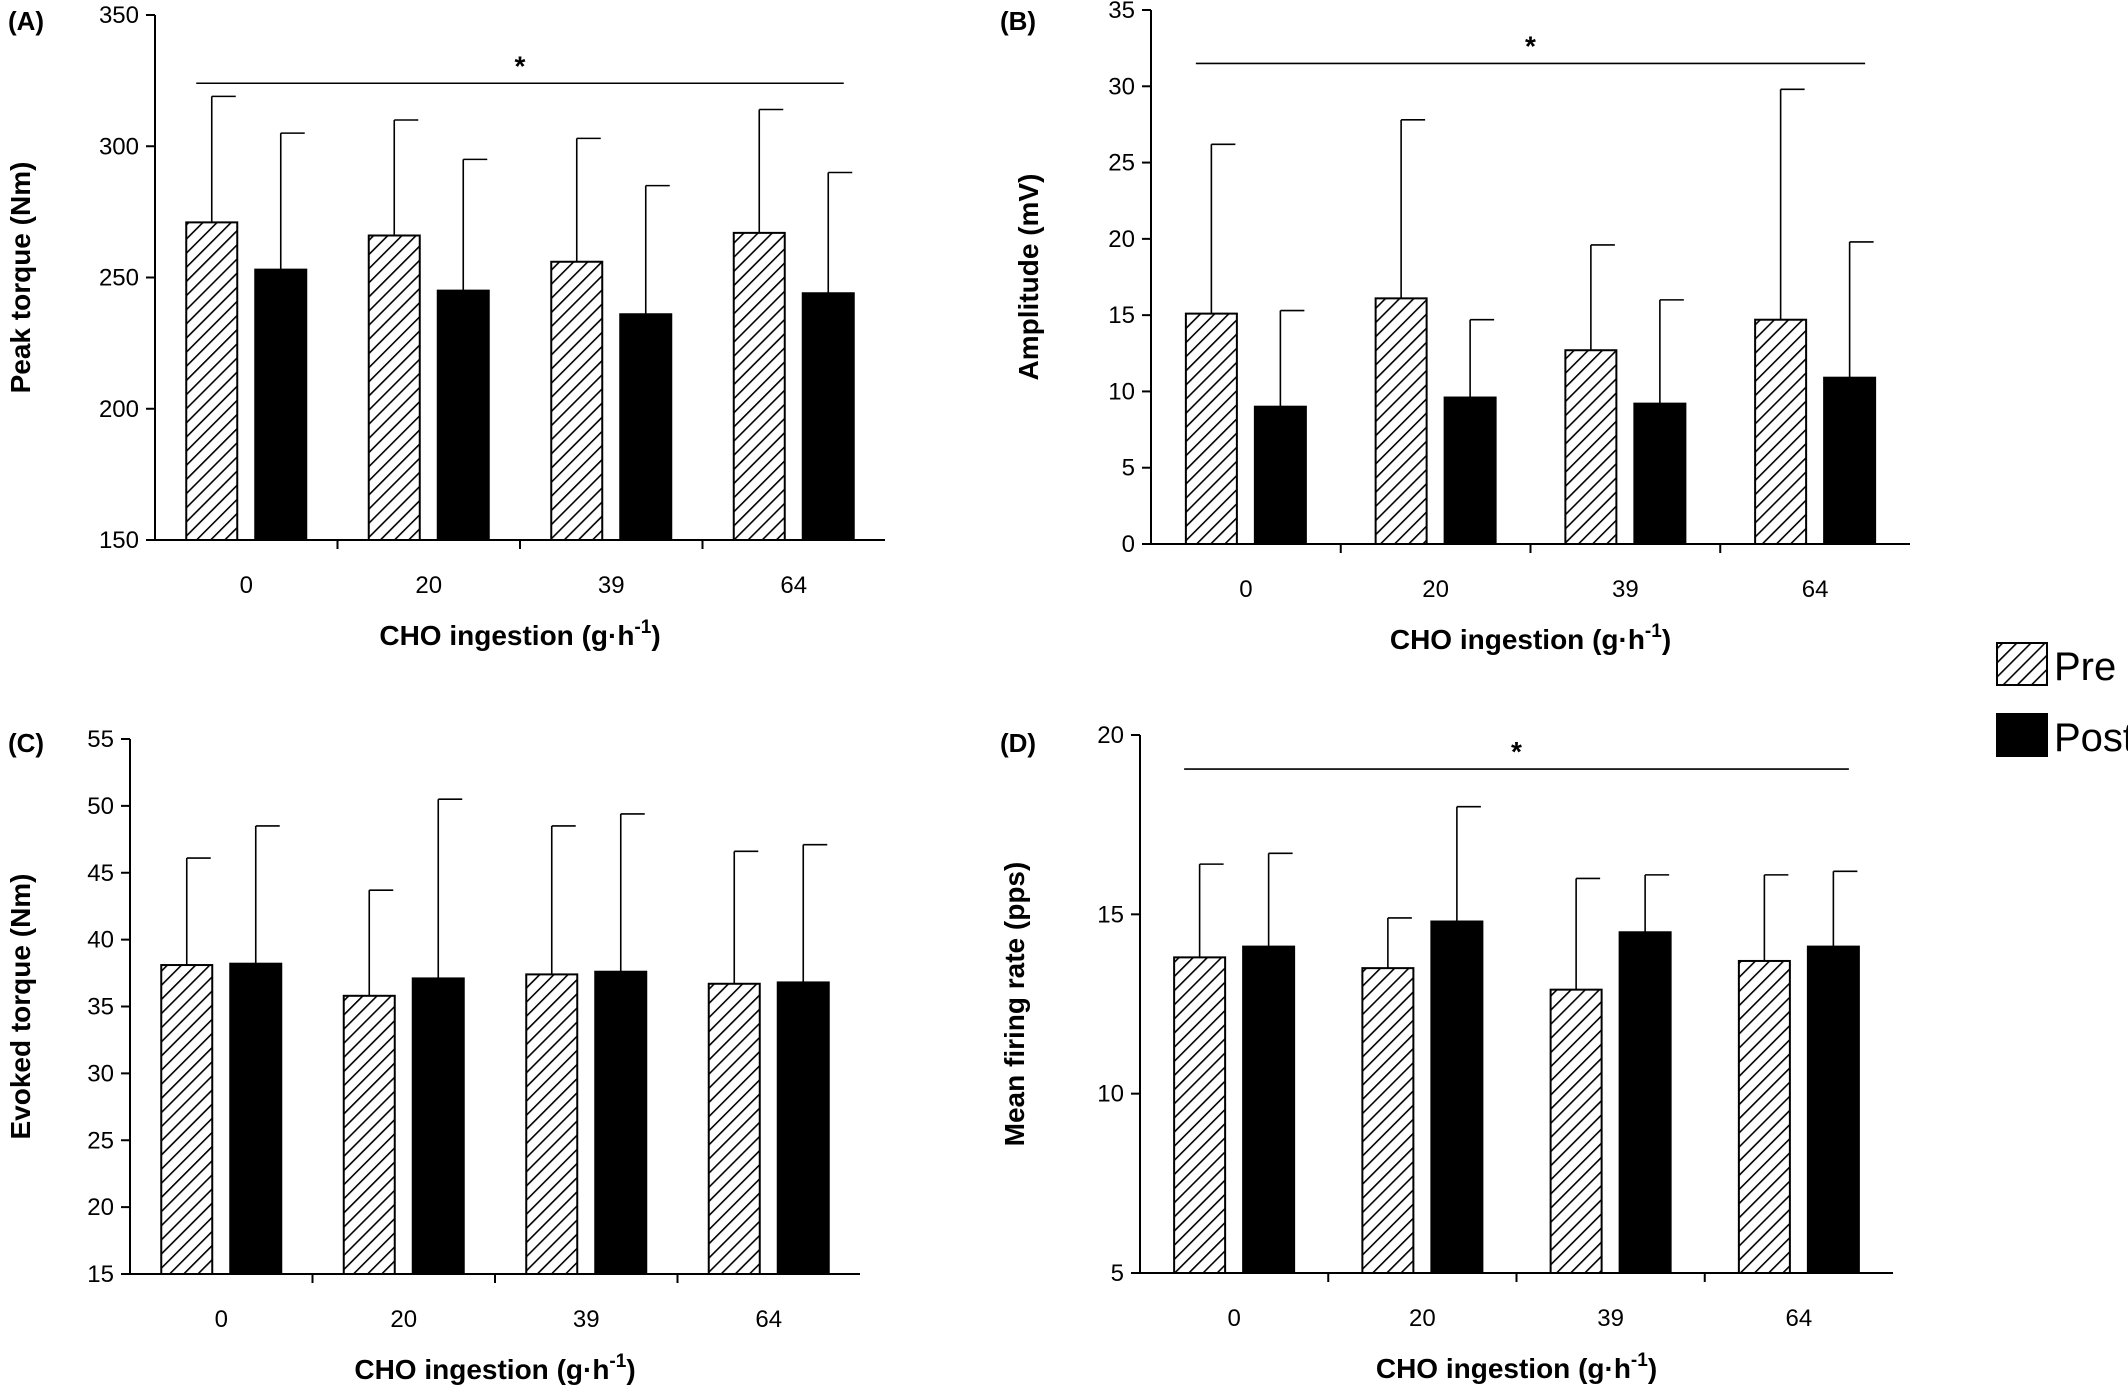  What do you see at coordinates (100, 940) in the screenshot?
I see `y-tick-label: 40` at bounding box center [100, 940].